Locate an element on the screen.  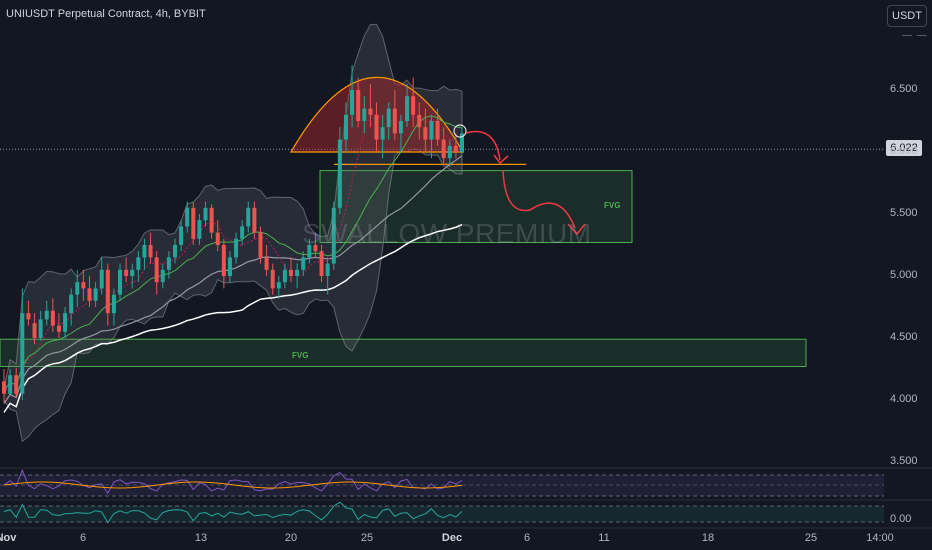
watermark: SWALLOW PREMIUM is located at coordinates (447, 233).